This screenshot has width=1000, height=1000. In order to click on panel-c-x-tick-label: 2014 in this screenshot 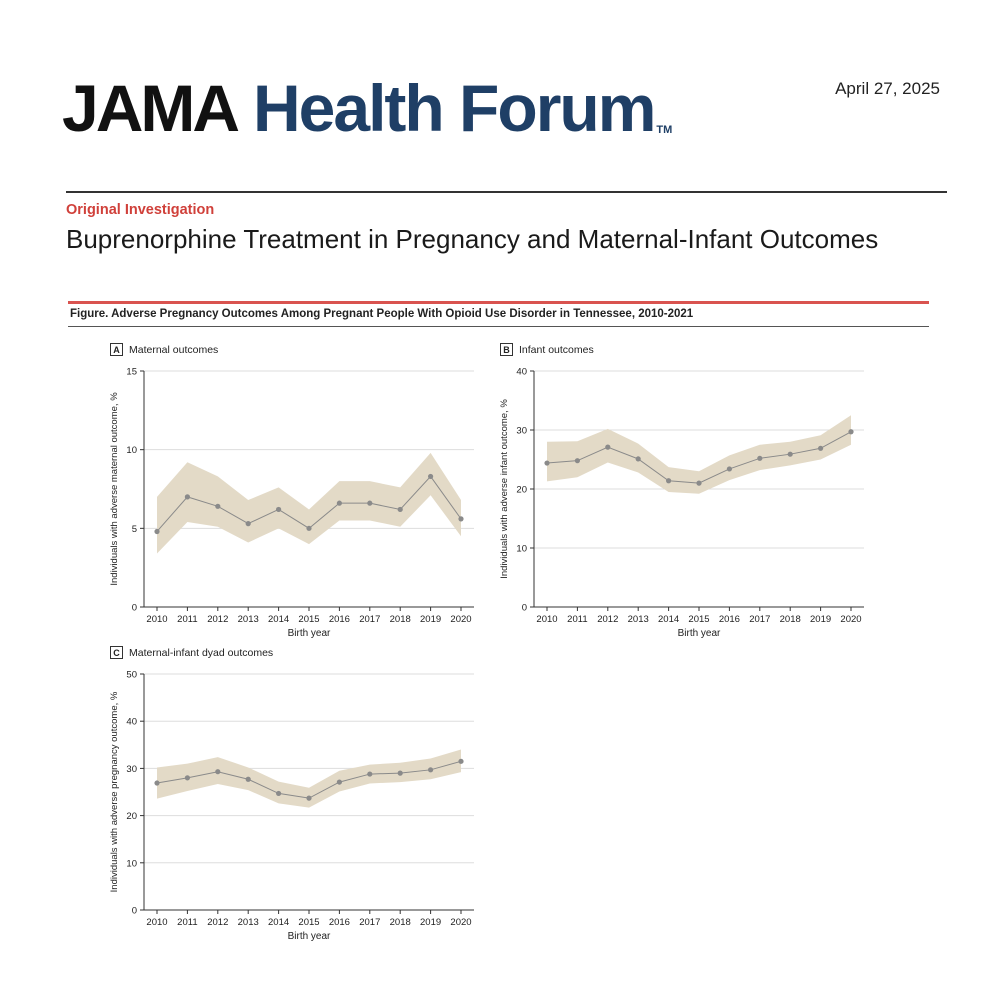, I will do `click(278, 922)`.